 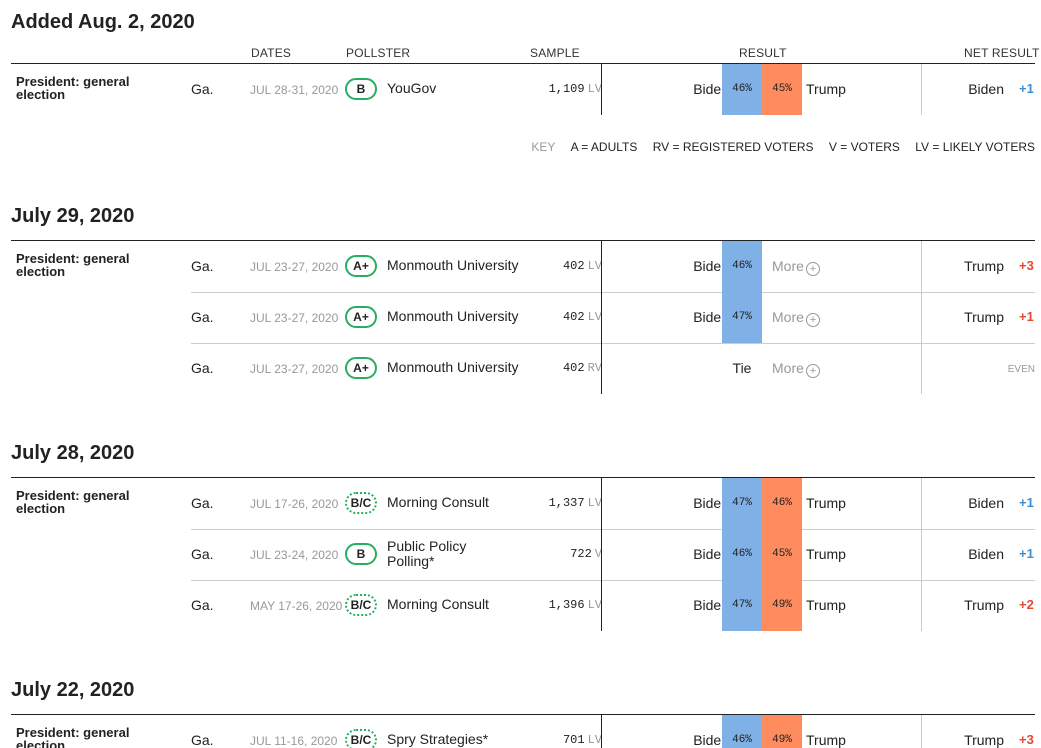 I want to click on section-title: Added Aug. 2, 2020, so click(x=103, y=22).